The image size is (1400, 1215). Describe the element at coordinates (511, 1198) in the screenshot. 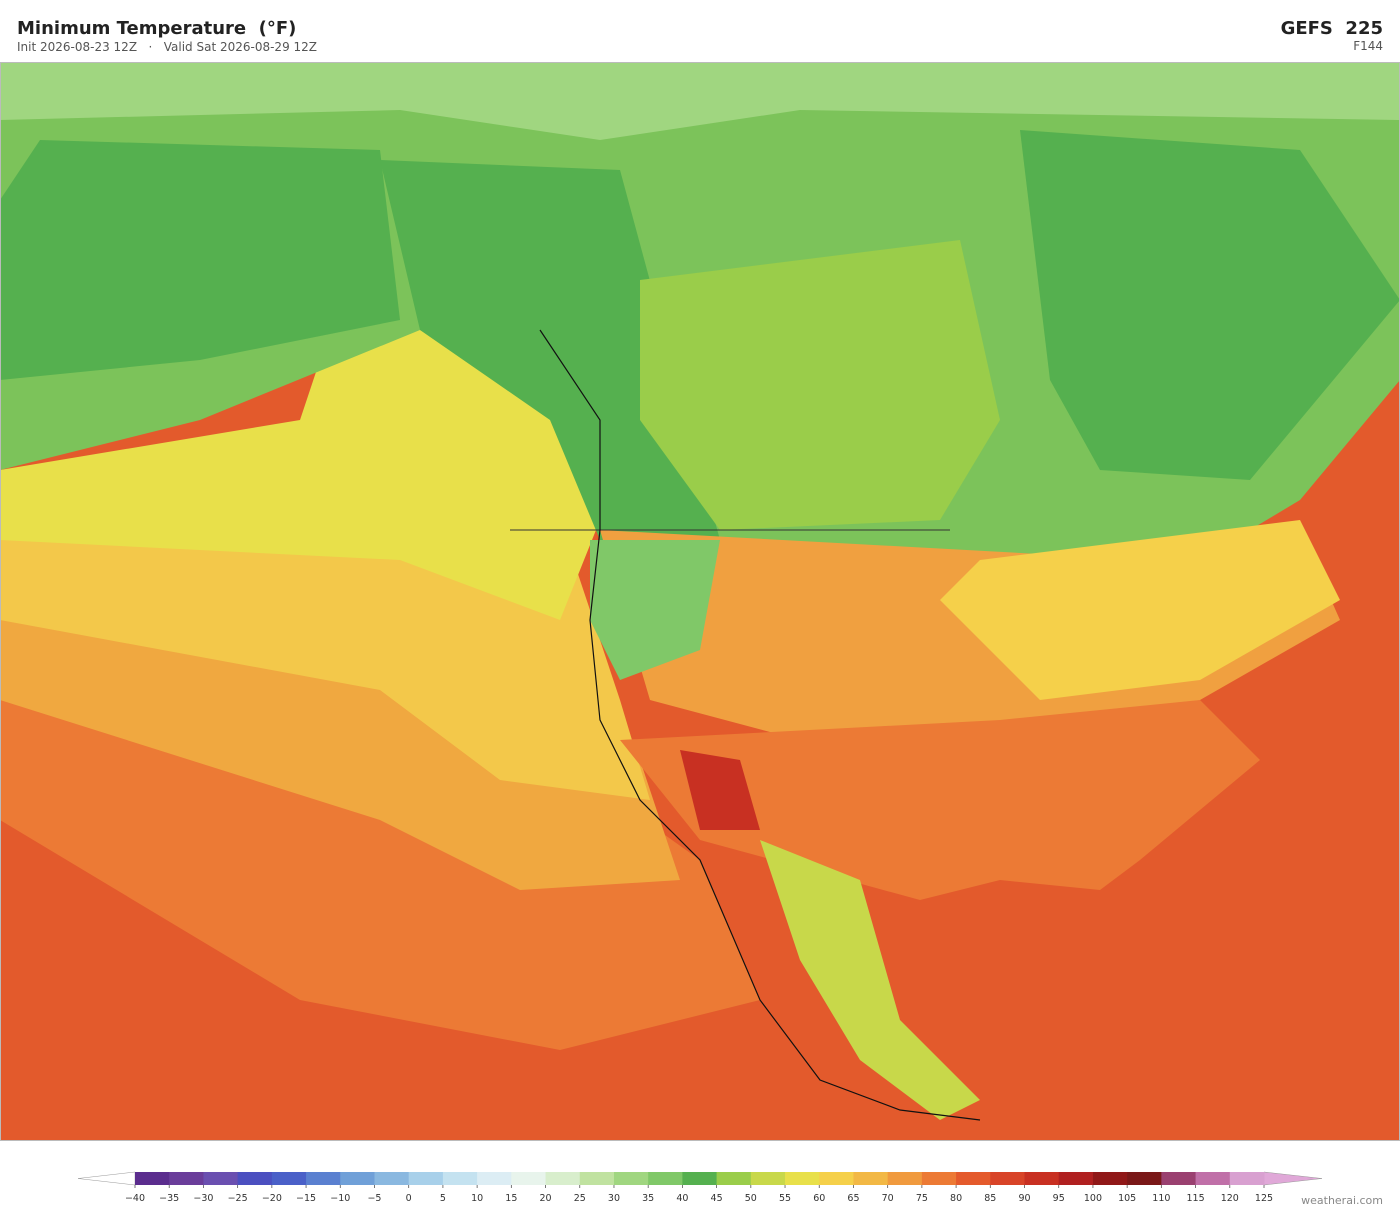

I see `tick-label: 15` at that location.